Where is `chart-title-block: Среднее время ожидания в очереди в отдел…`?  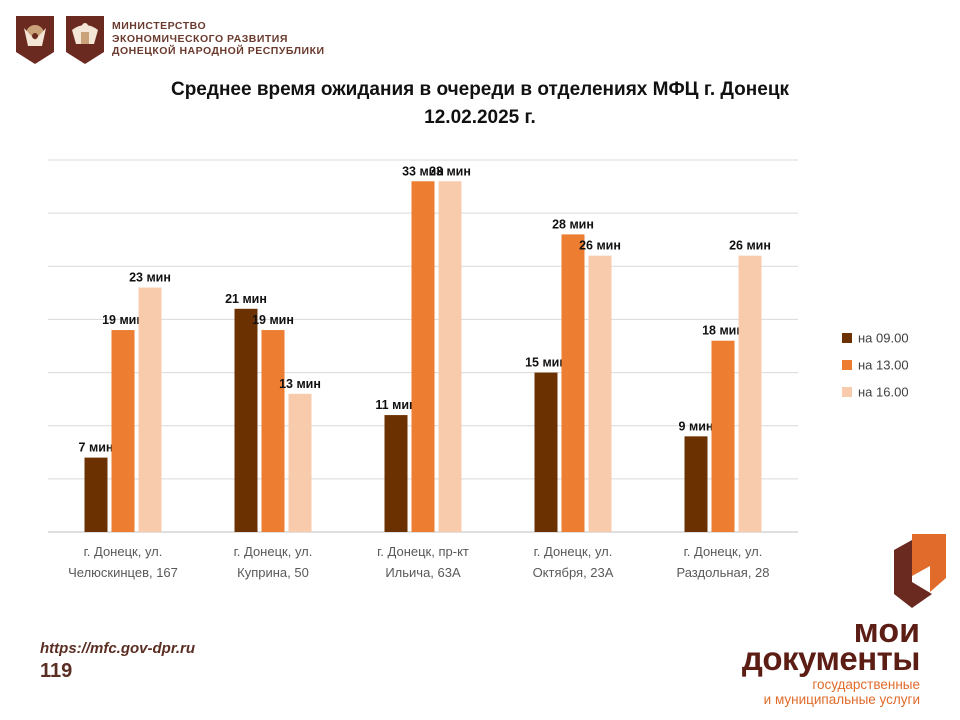 chart-title-block: Среднее время ожидания в очереди в отдел… is located at coordinates (480, 104).